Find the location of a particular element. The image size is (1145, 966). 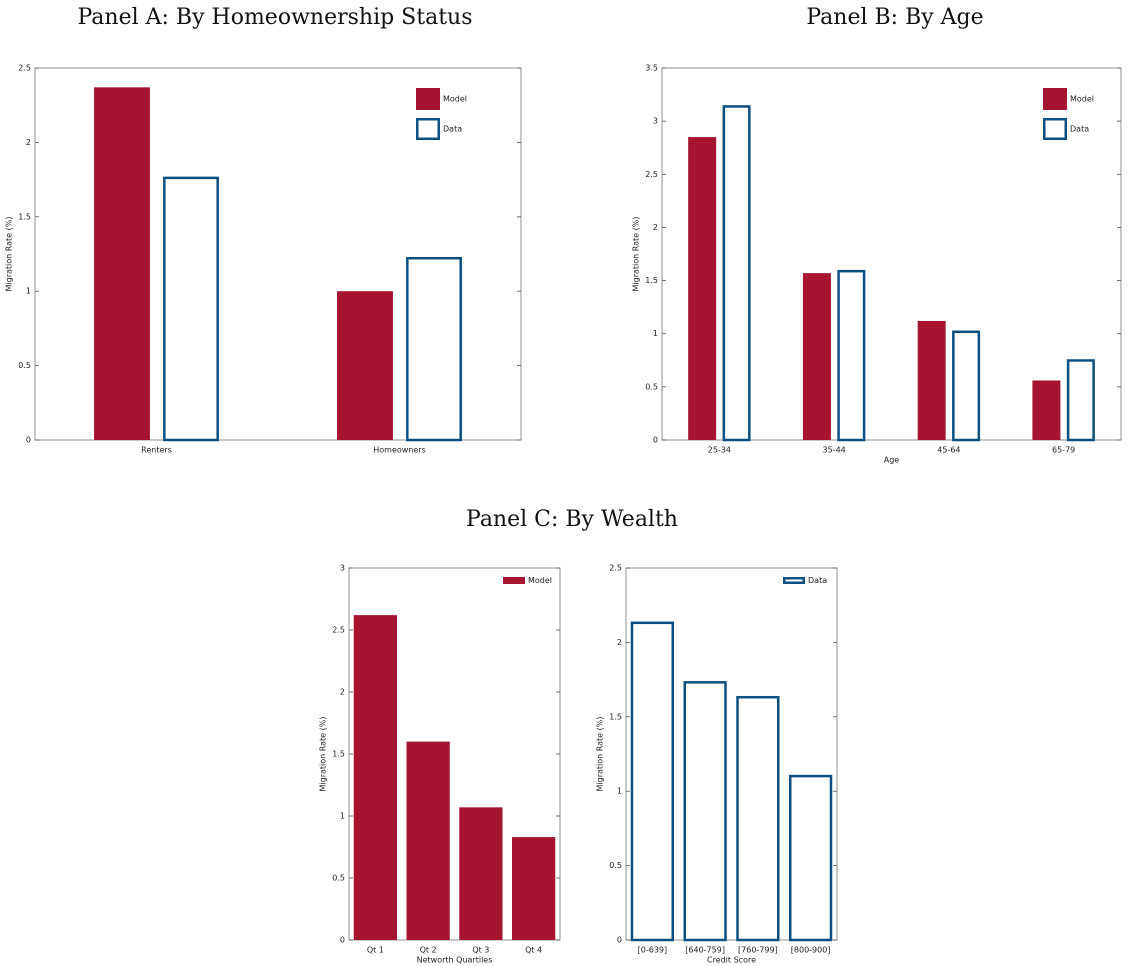

x-tick-label: [0-639] is located at coordinates (653, 950).